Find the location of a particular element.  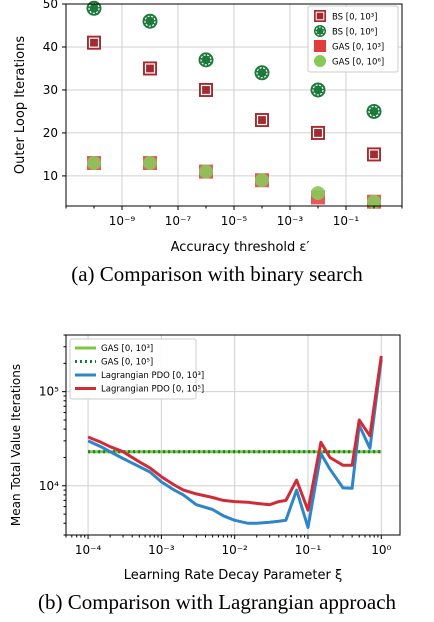

legend-label: GAS [0, 10⁶] is located at coordinates (358, 63).